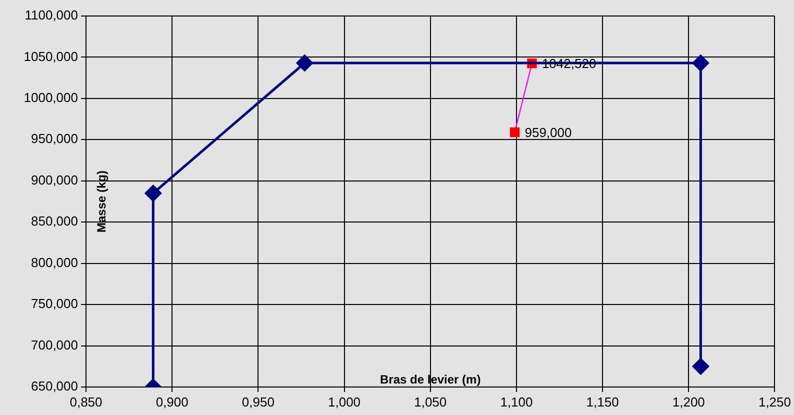  What do you see at coordinates (51, 98) in the screenshot?
I see `y-tick-label: 1000,000` at bounding box center [51, 98].